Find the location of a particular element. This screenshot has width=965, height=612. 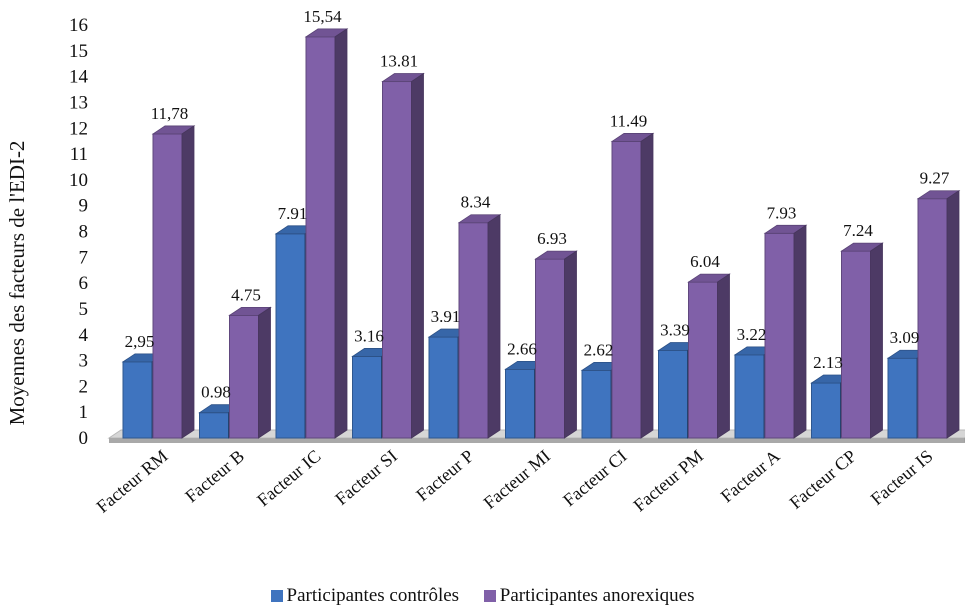

x-category-label: Facteur RM is located at coordinates (131, 481).